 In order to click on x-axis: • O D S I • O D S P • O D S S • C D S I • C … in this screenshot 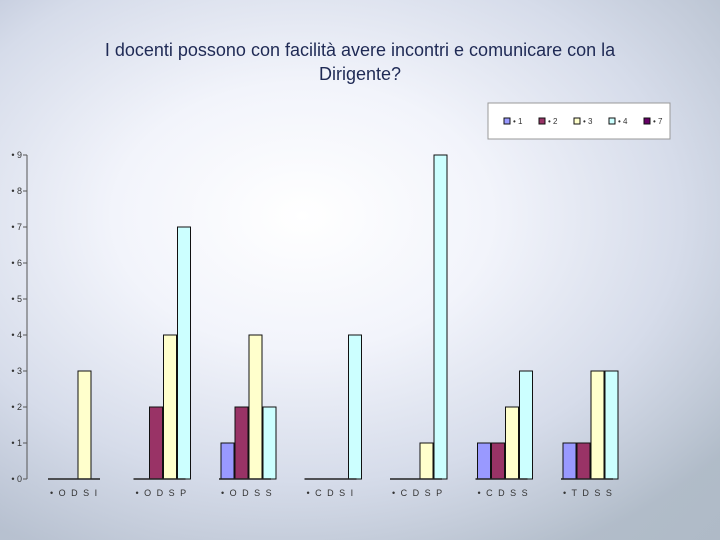, I will do `click(330, 488)`.